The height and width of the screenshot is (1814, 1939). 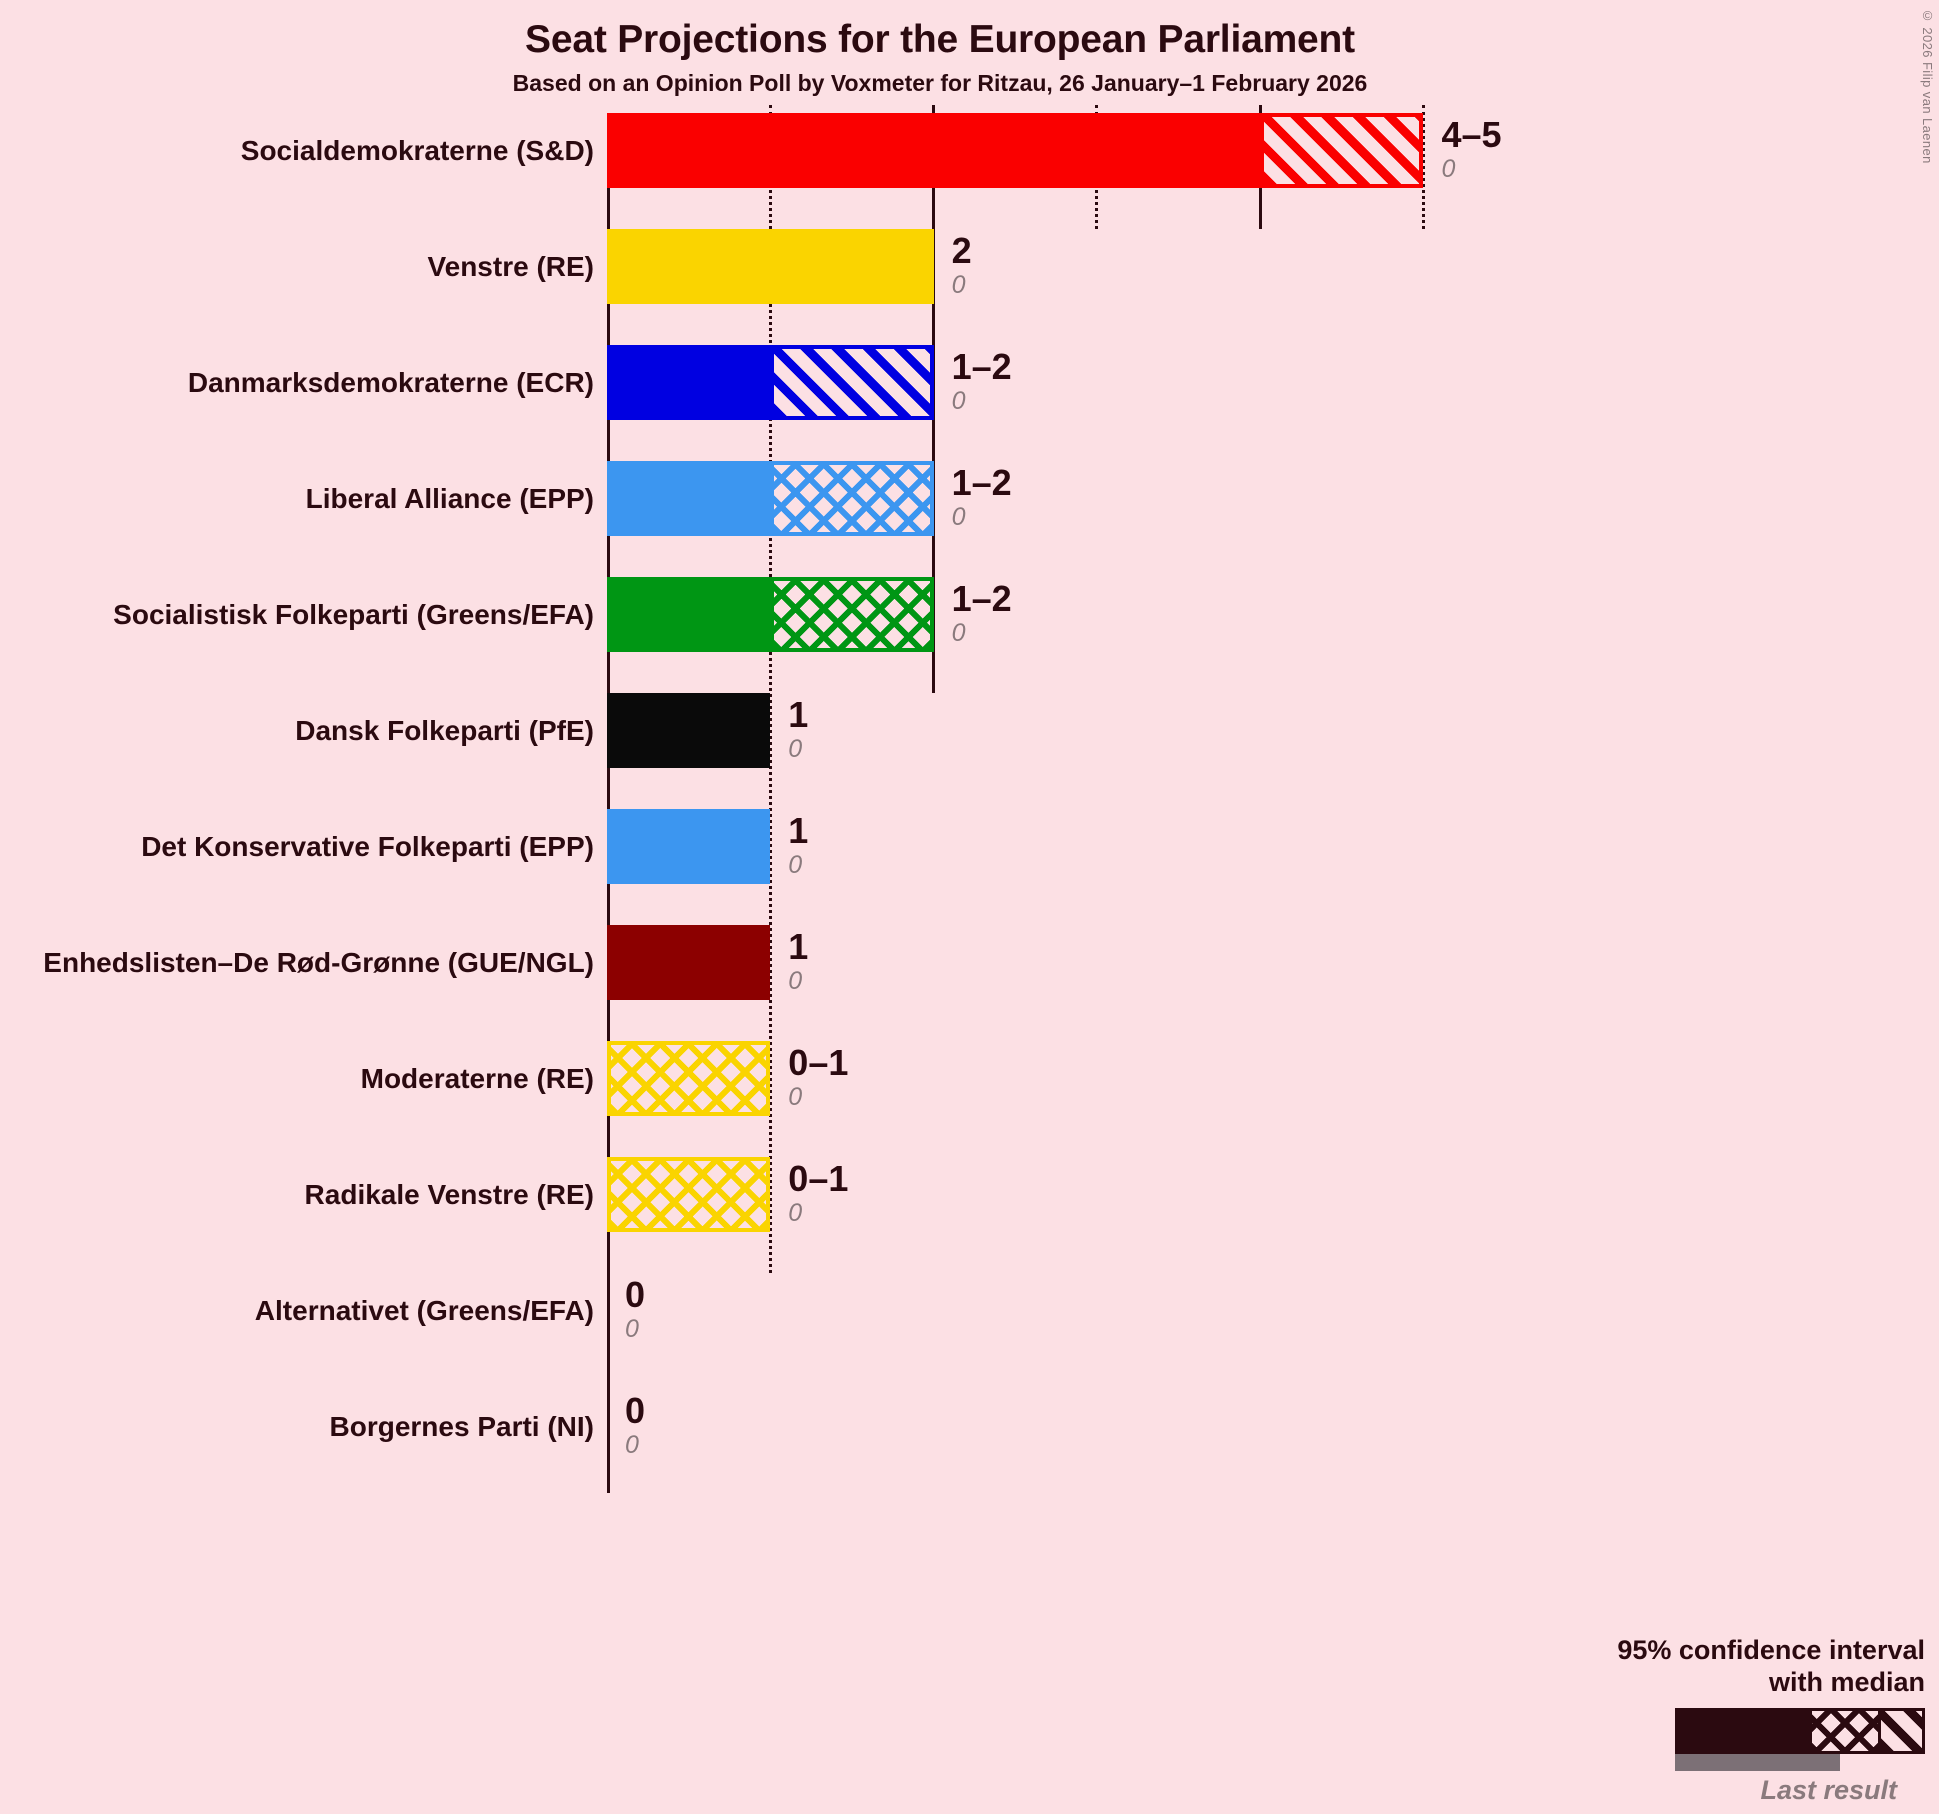 What do you see at coordinates (462, 1426) in the screenshot?
I see `party-label: Borgernes Parti (NI)` at bounding box center [462, 1426].